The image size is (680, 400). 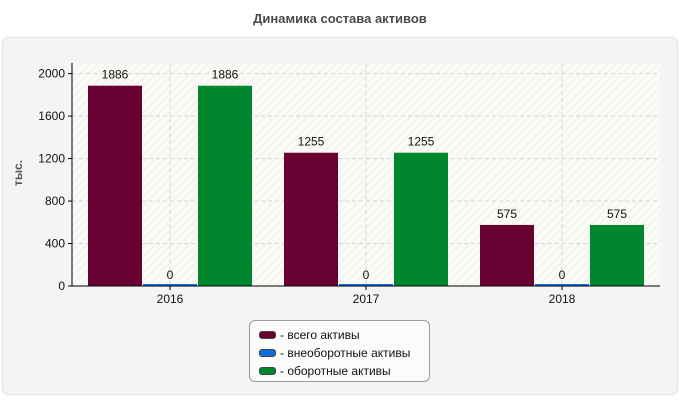 I want to click on y-tick-label: 1200, so click(x=51, y=159).